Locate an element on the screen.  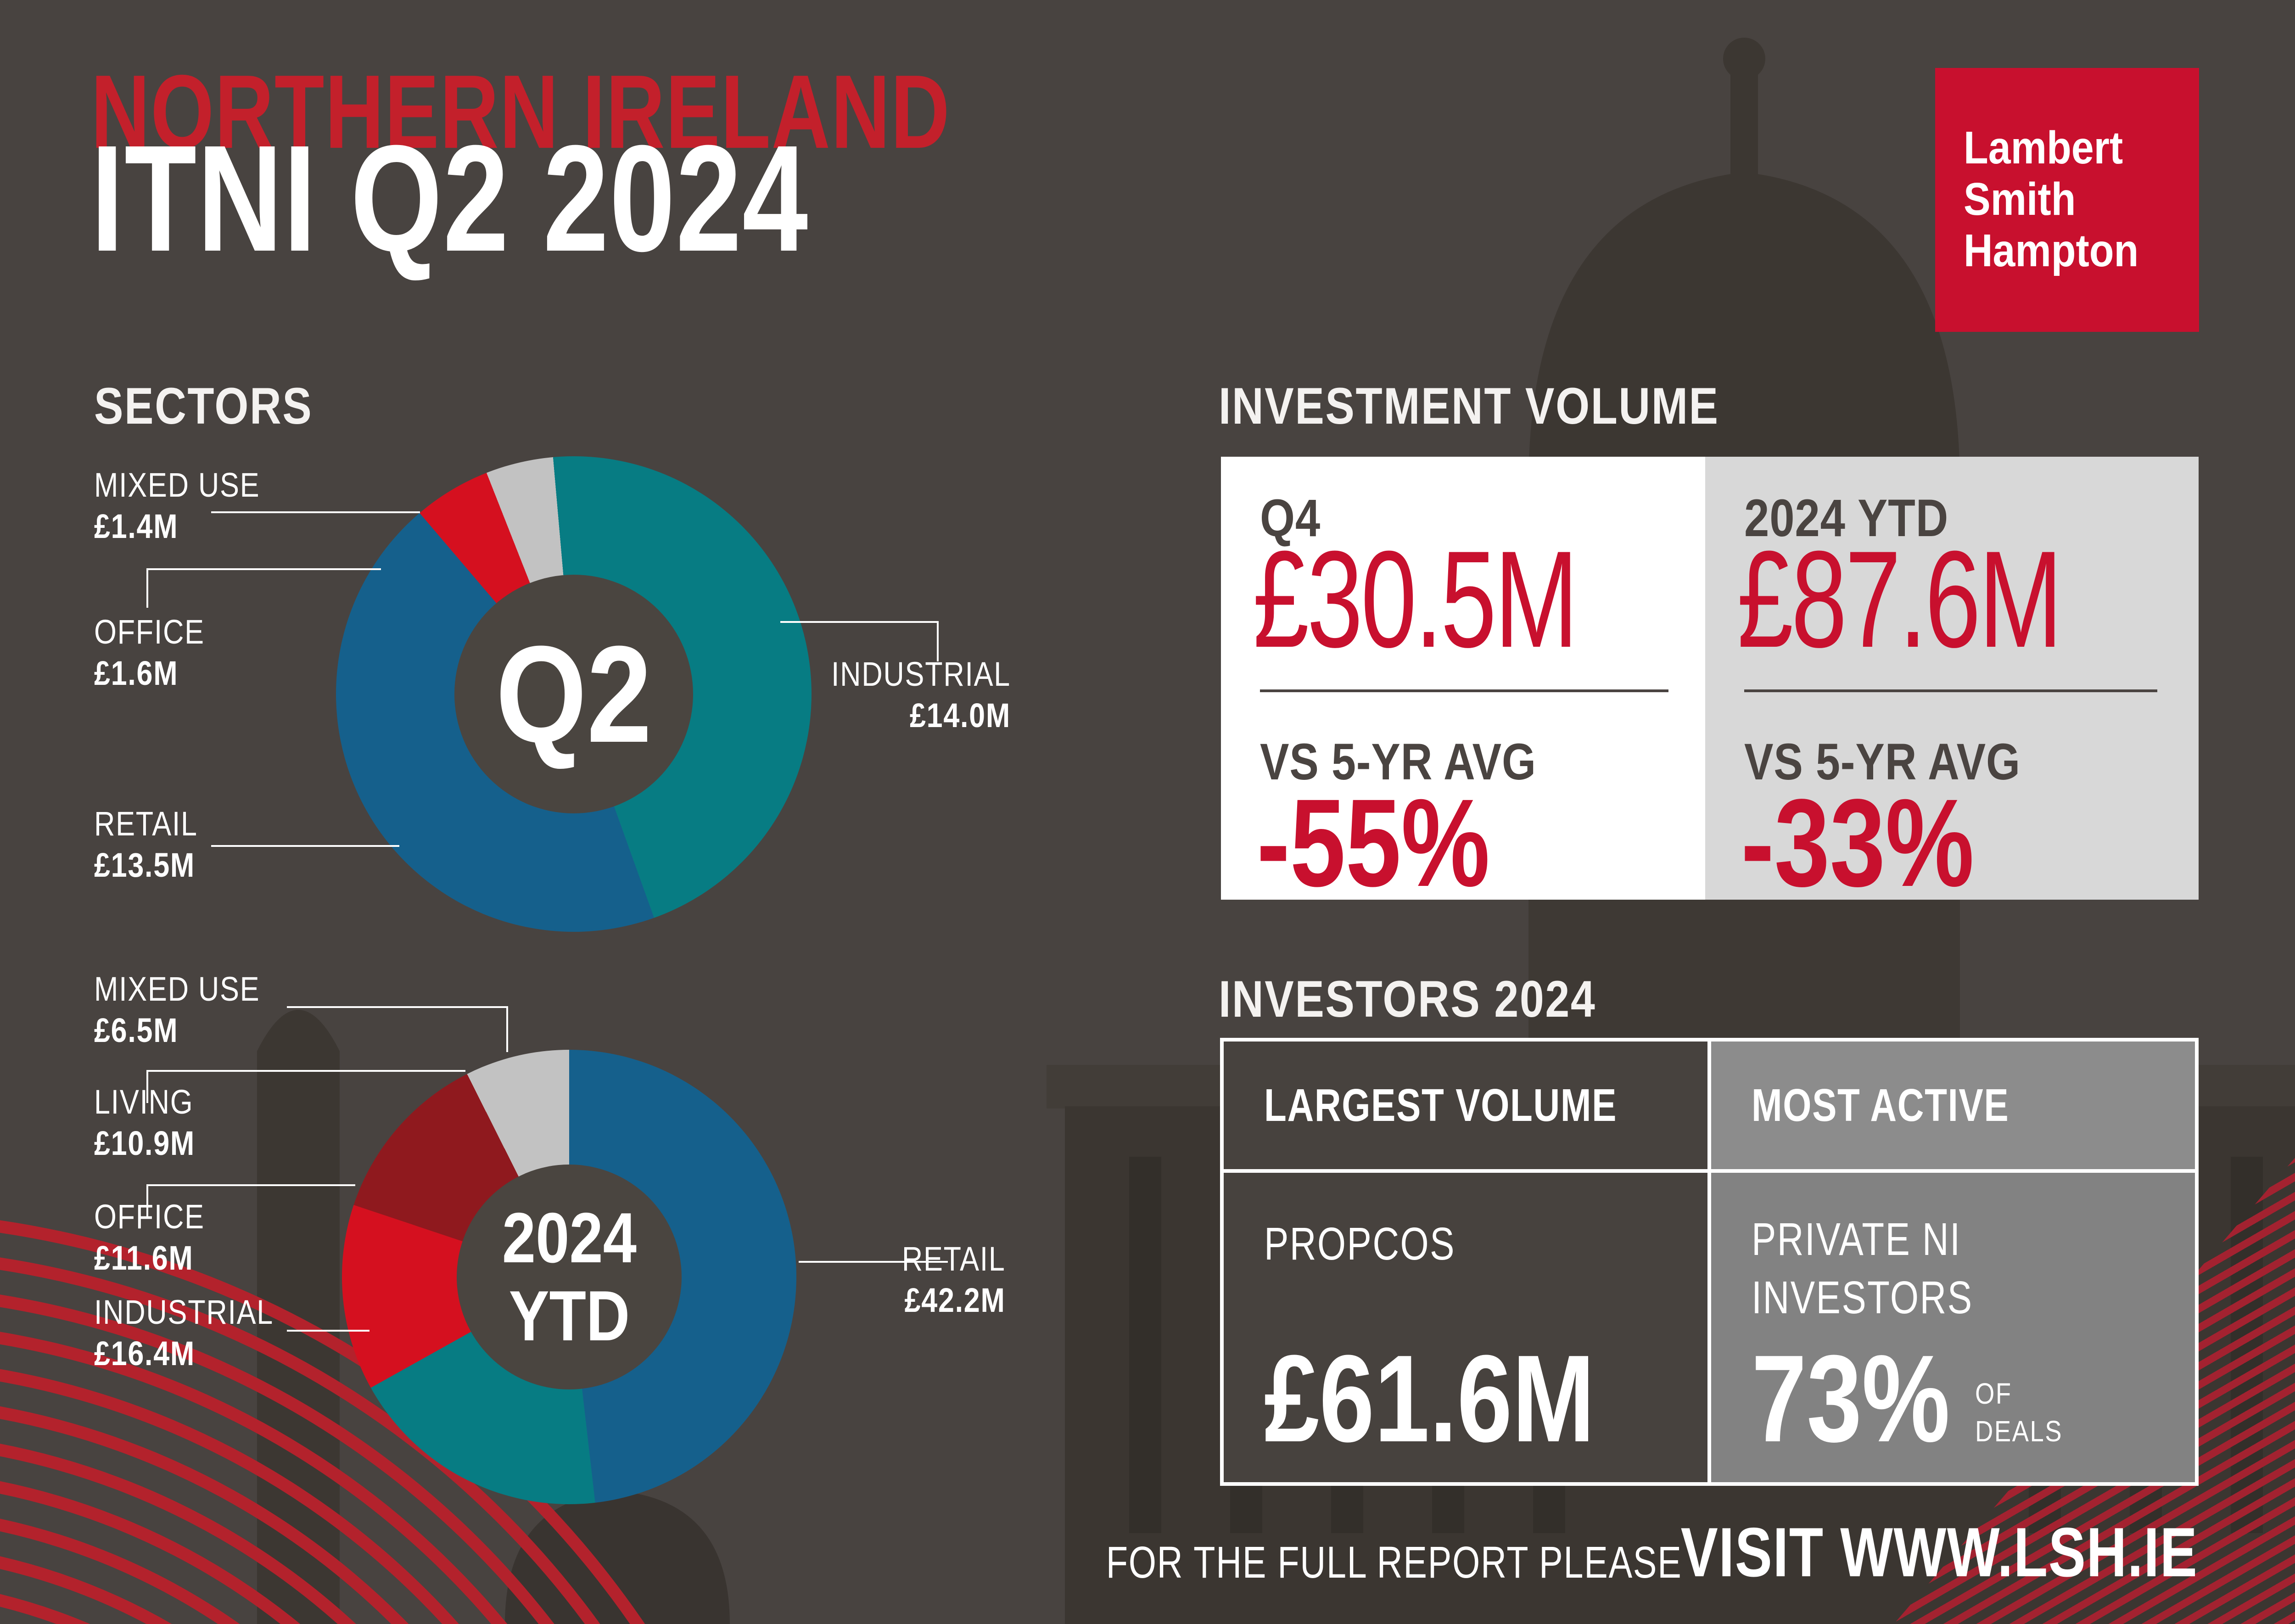
sector-label-office-ytd: OFFICE £11.6M is located at coordinates (149, 1237).